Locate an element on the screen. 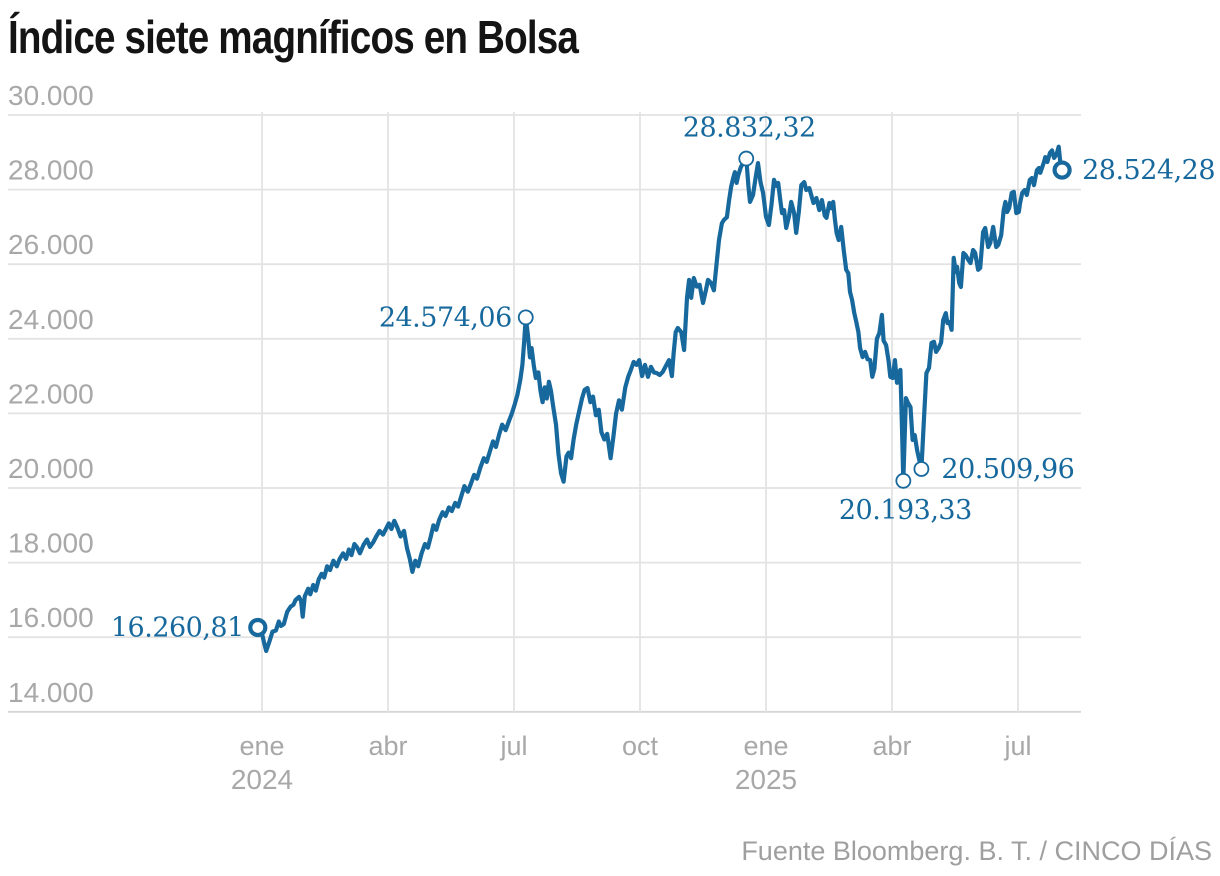  annotation-label: 20.193,33 is located at coordinates (905, 510).